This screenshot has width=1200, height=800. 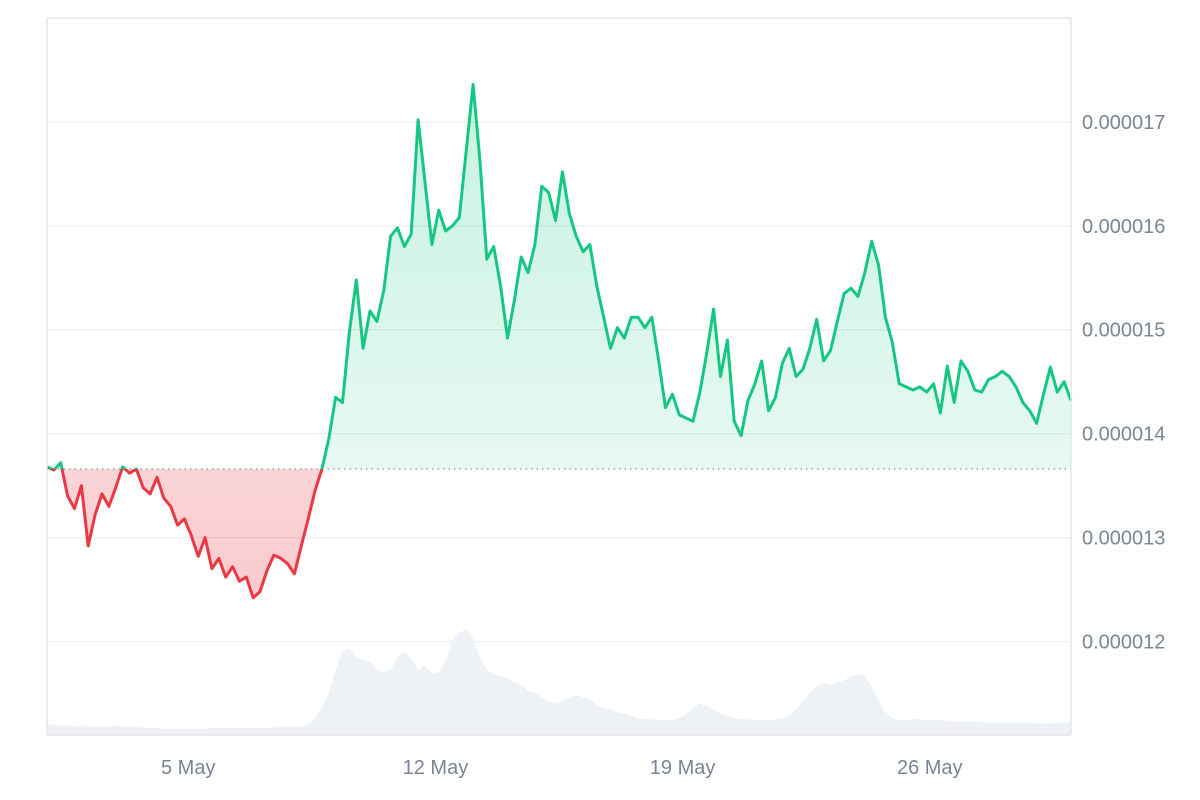 What do you see at coordinates (1123, 331) in the screenshot?
I see `y-tick-label: 0.000015` at bounding box center [1123, 331].